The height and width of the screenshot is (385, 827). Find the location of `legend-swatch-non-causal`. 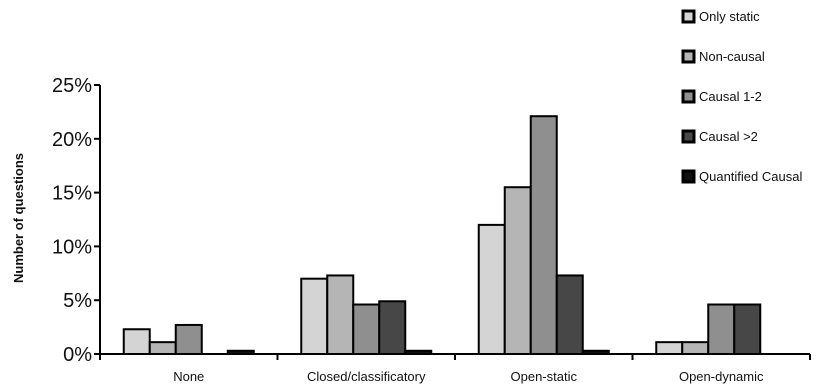

legend-swatch-non-causal is located at coordinates (688, 56).